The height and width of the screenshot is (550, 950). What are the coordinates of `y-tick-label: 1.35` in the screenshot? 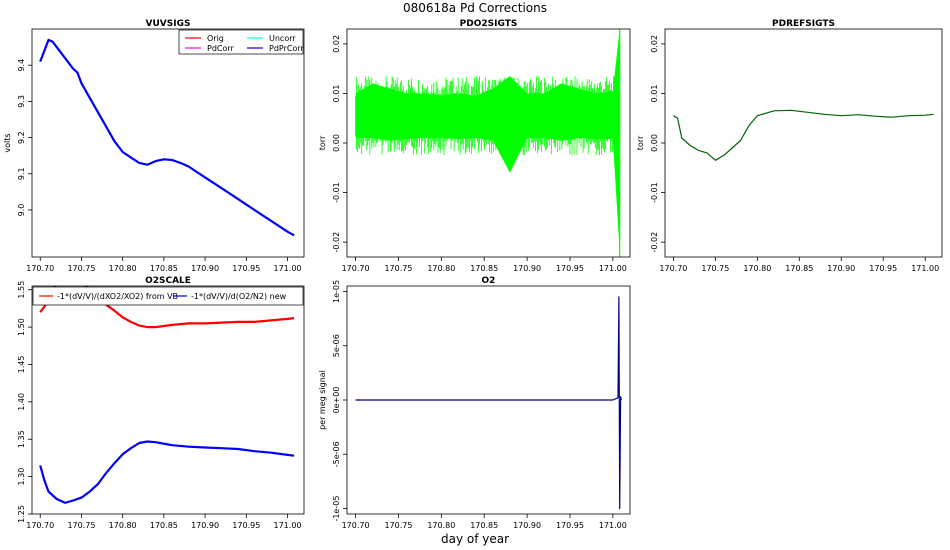 It's located at (21, 439).